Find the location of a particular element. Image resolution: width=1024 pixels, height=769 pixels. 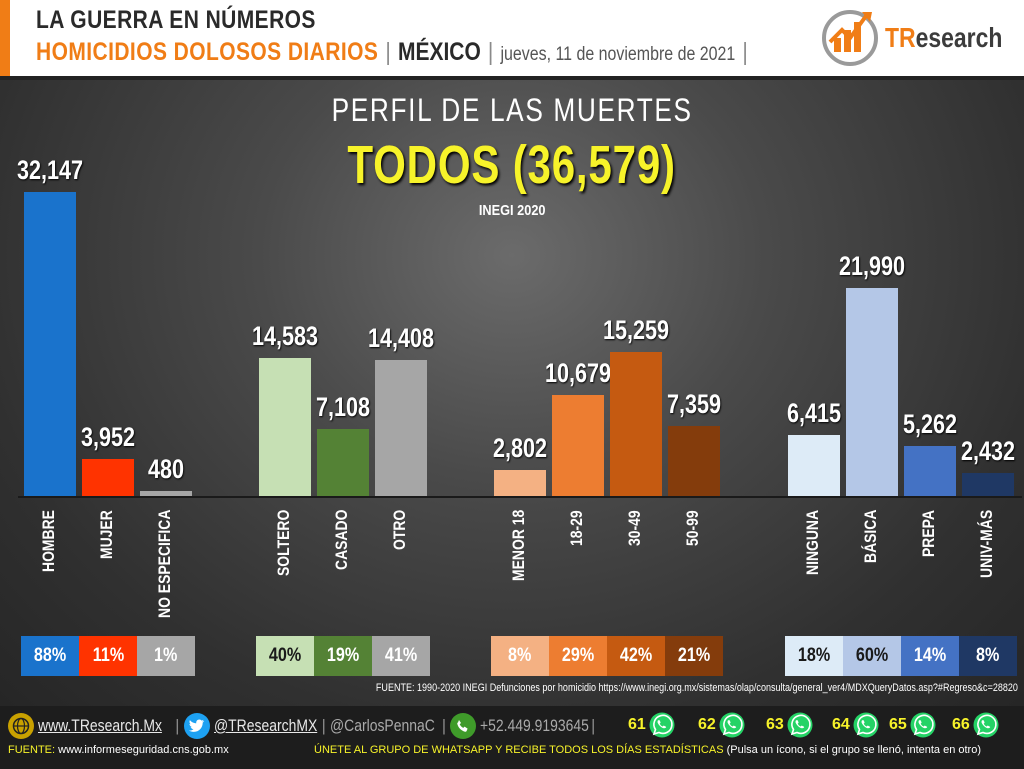

whatsapp-group-number: 65 is located at coordinates (898, 724).